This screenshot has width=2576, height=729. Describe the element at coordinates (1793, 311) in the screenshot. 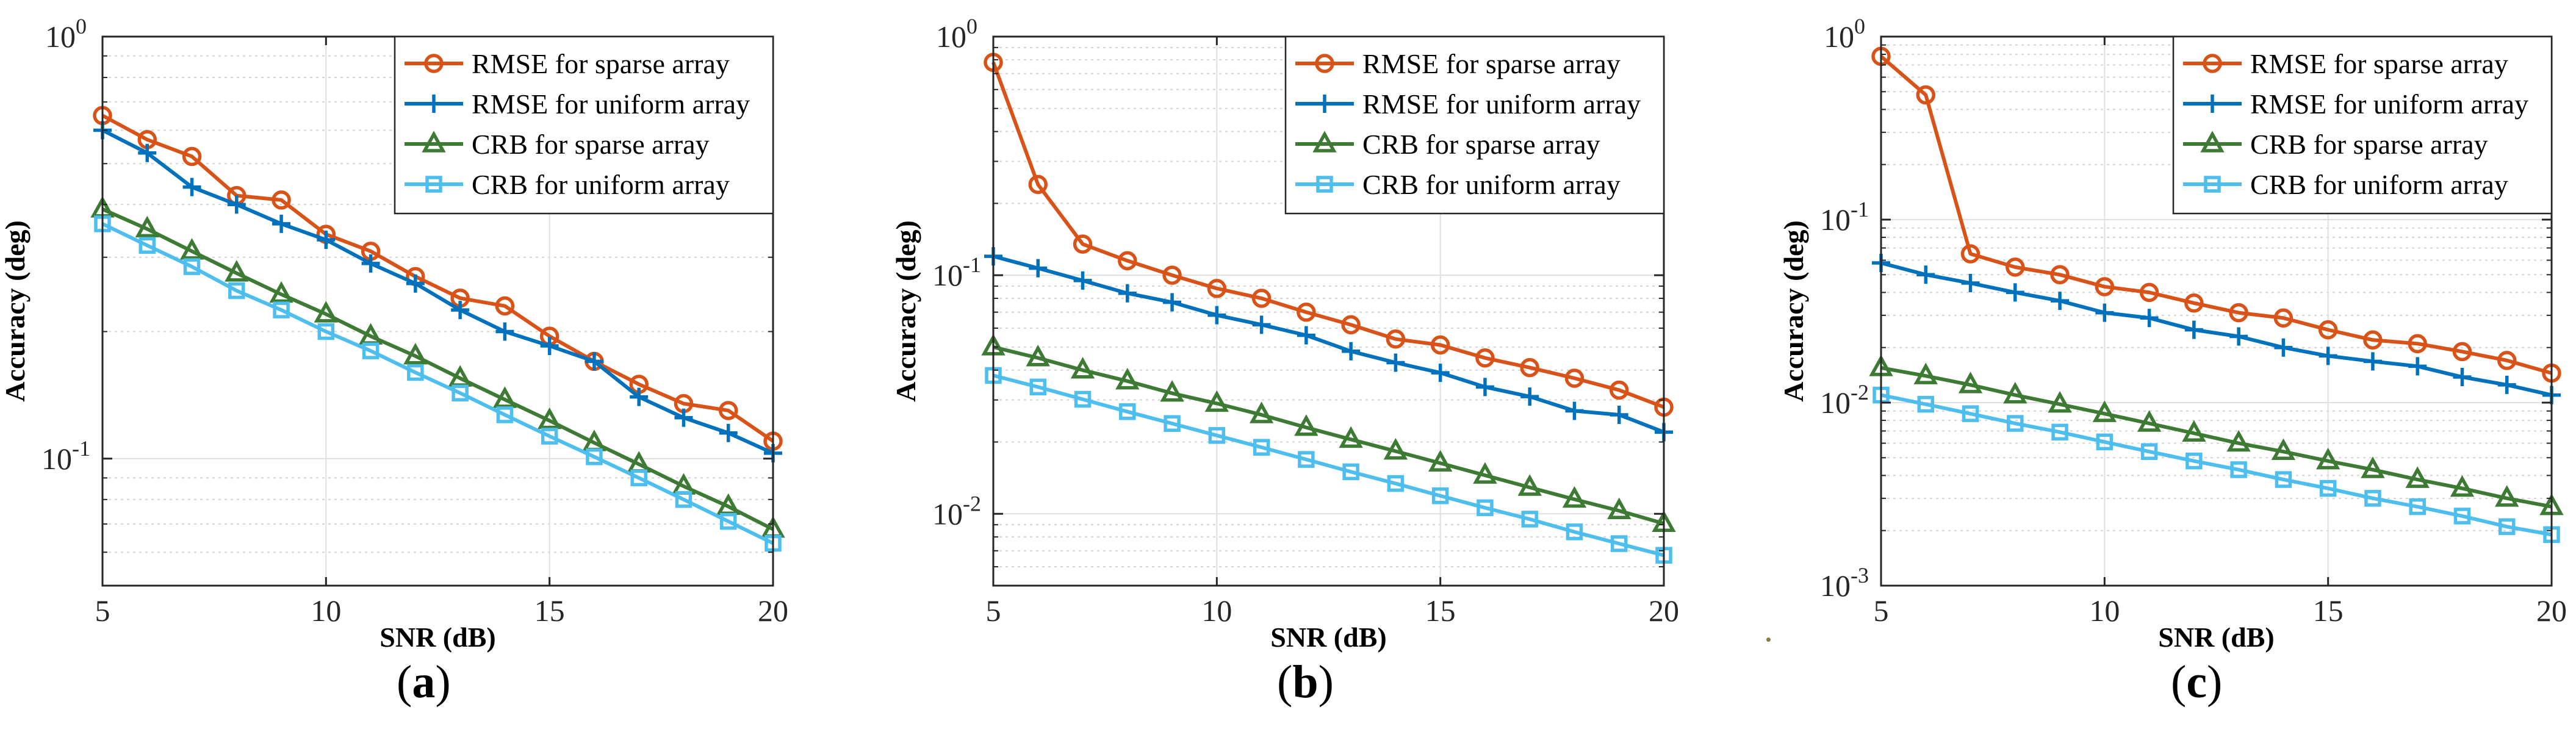

I see `y-axis-label: Accuracy (deg)` at that location.